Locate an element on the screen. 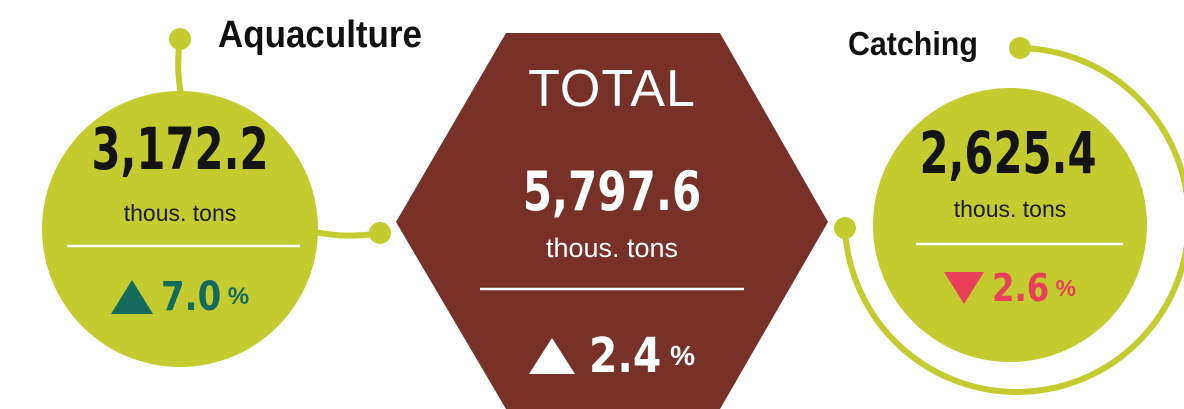 This screenshot has width=1184, height=409. aquaculture-unit: thous. tons is located at coordinates (180, 213).